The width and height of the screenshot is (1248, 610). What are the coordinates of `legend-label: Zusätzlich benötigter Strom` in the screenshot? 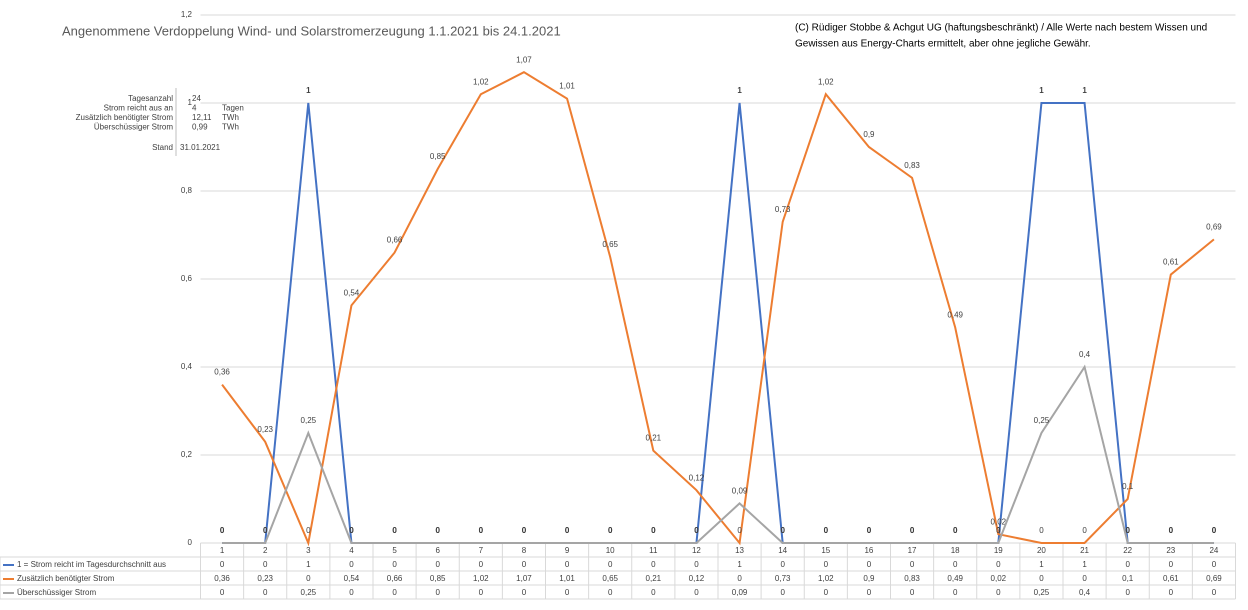 It's located at (66, 578).